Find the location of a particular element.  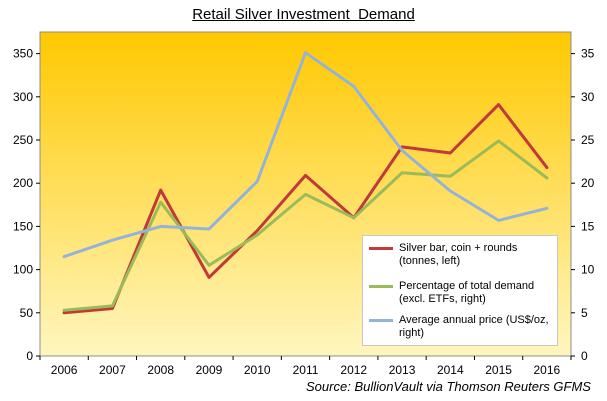

left-tick-label: 200 is located at coordinates (23, 183).